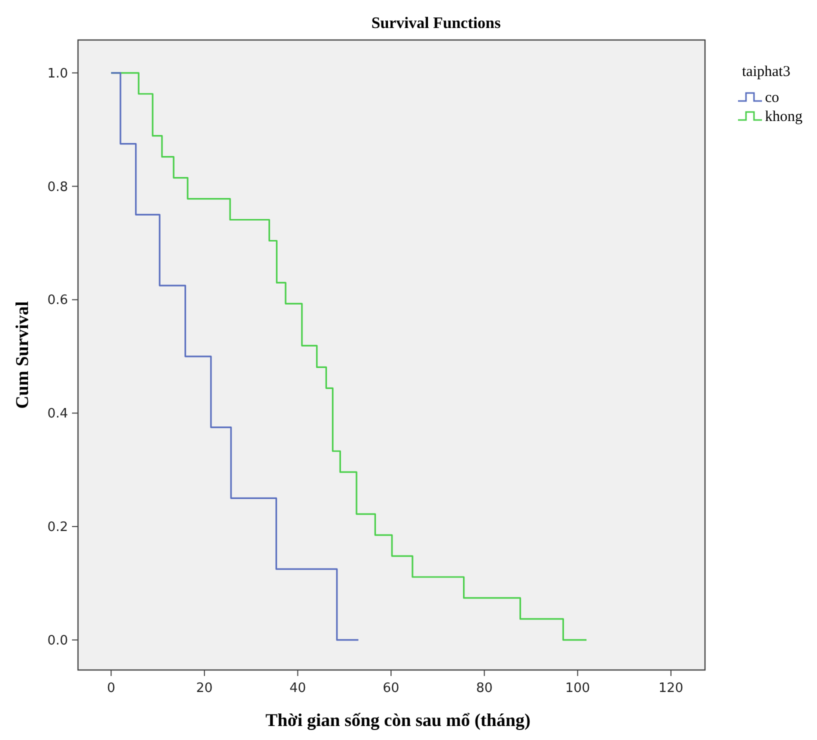 This screenshot has height=740, width=817. What do you see at coordinates (57, 414) in the screenshot?
I see `y-tick-label: 0.4` at bounding box center [57, 414].